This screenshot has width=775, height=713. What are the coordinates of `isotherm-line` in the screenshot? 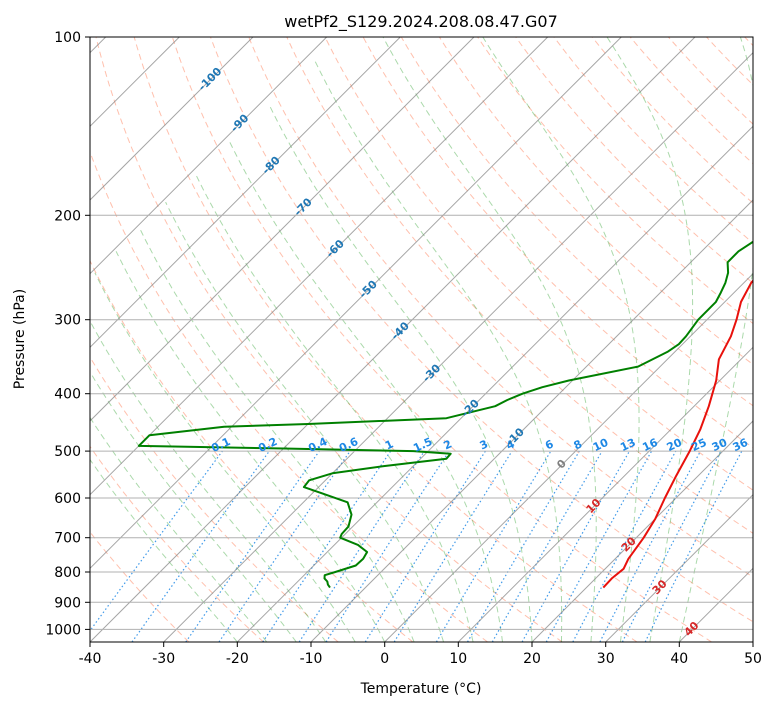 It's located at (764, 339).